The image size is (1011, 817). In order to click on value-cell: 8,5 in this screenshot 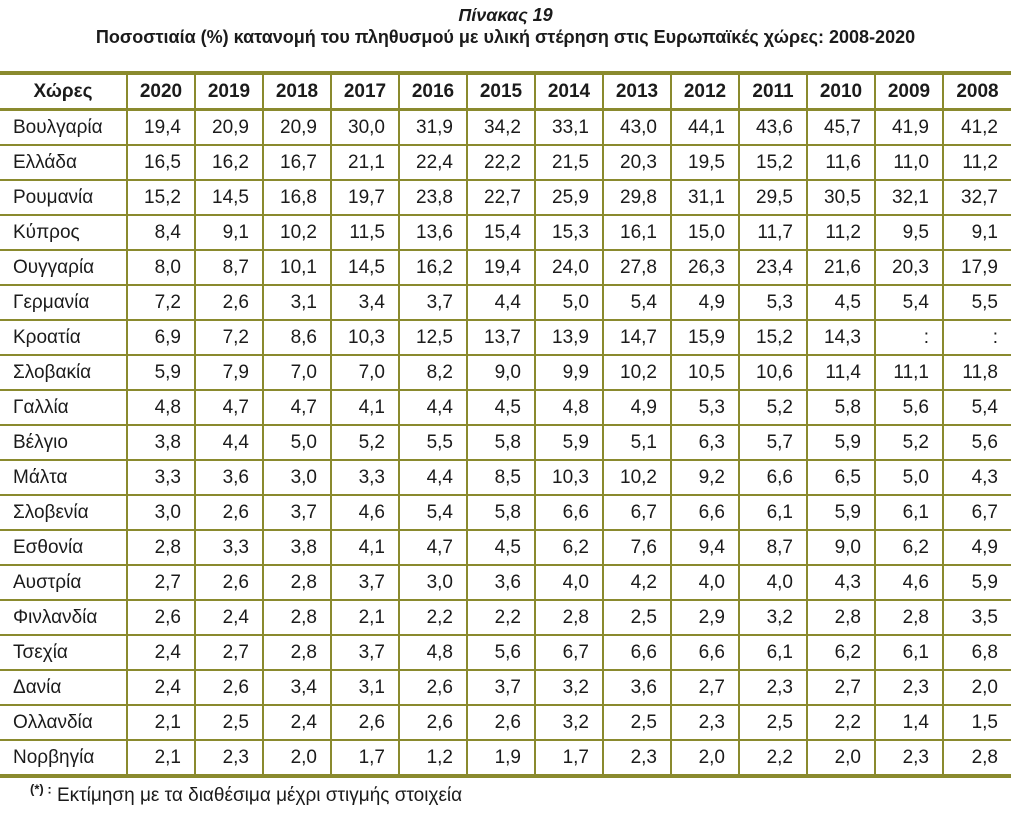, I will do `click(500, 478)`.